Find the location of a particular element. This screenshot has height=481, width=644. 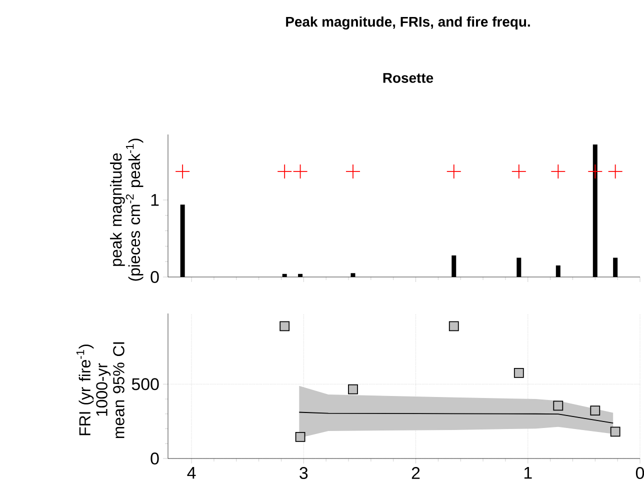

line-series is located at coordinates (456, 418).